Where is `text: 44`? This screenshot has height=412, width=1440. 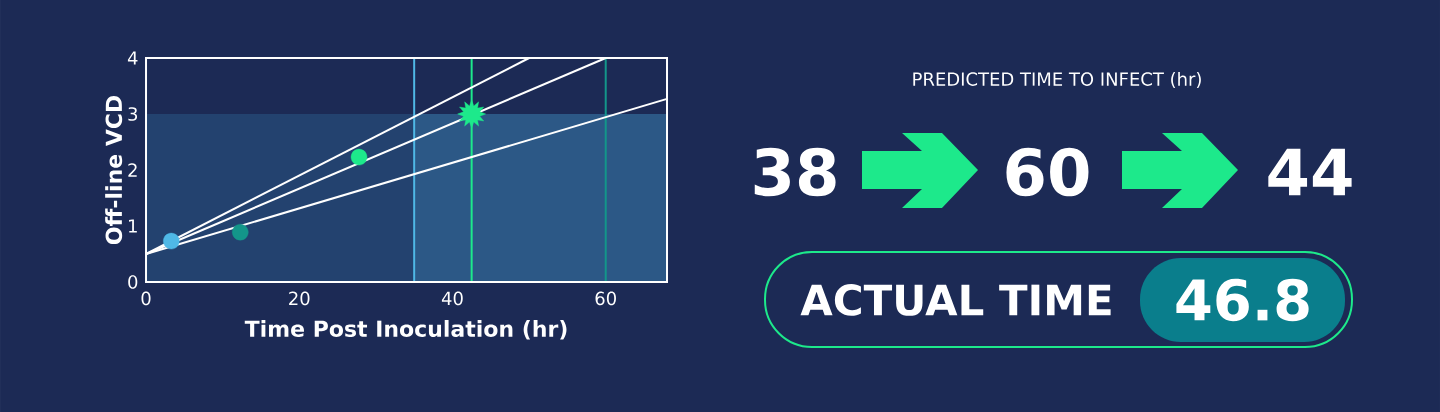
text: 44 is located at coordinates (1310, 172).